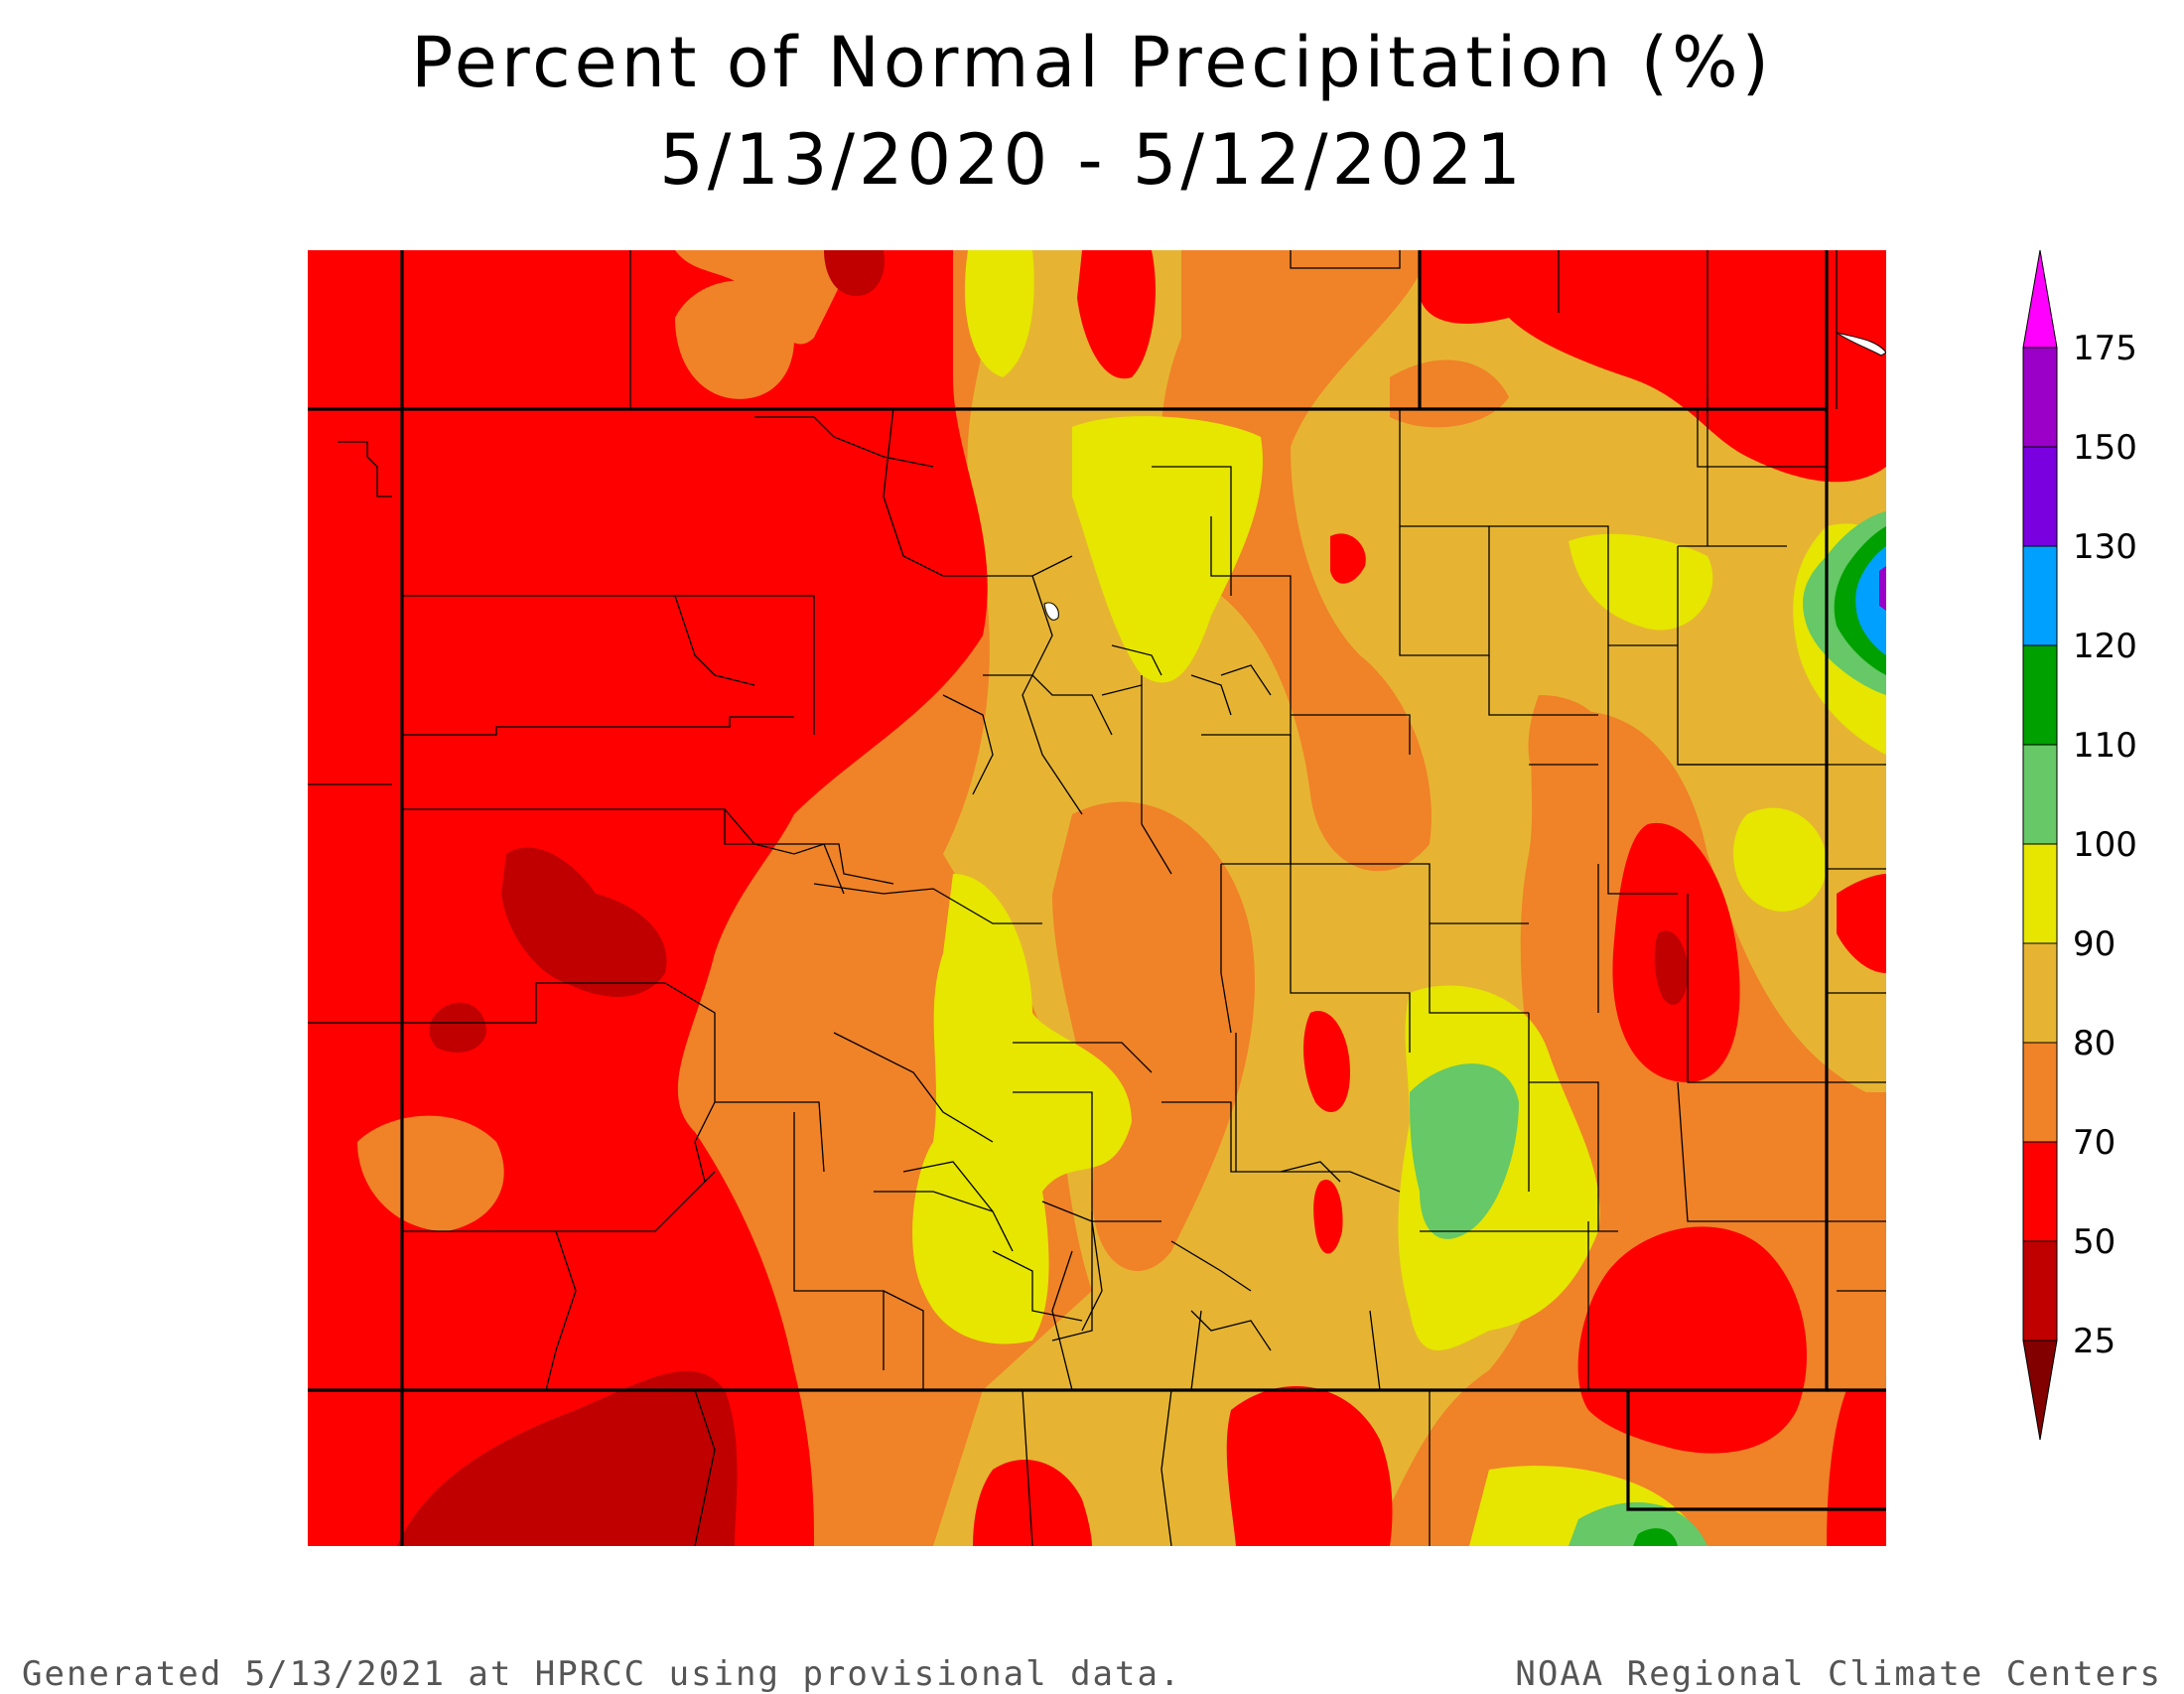 Image resolution: width=2184 pixels, height=1694 pixels. What do you see at coordinates (1092, 160) in the screenshot?
I see `date-range: 5/13/2020 - 5/12/2021` at bounding box center [1092, 160].